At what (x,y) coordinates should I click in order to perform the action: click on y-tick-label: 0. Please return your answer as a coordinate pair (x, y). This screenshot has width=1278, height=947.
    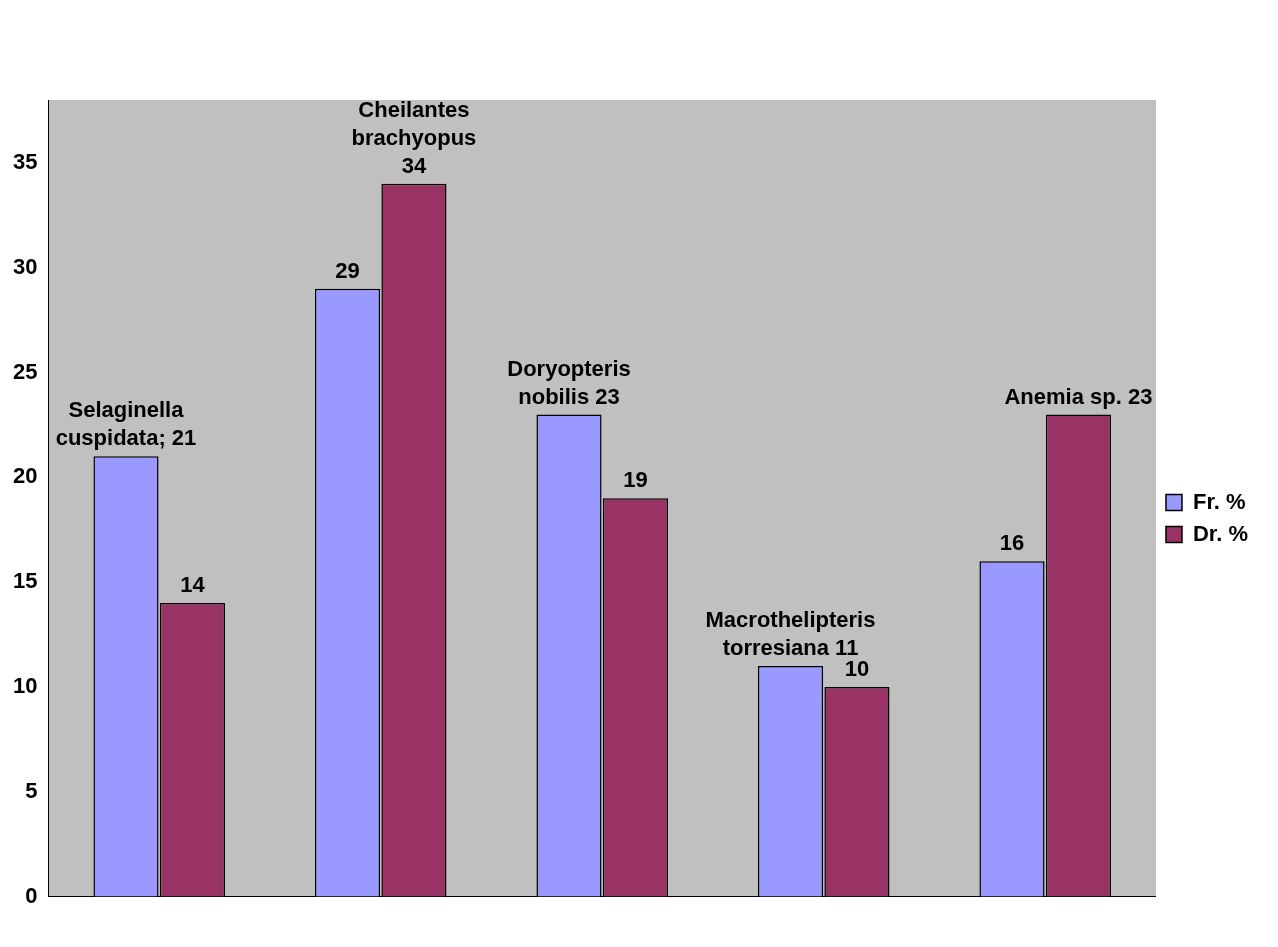
    Looking at the image, I should click on (31, 895).